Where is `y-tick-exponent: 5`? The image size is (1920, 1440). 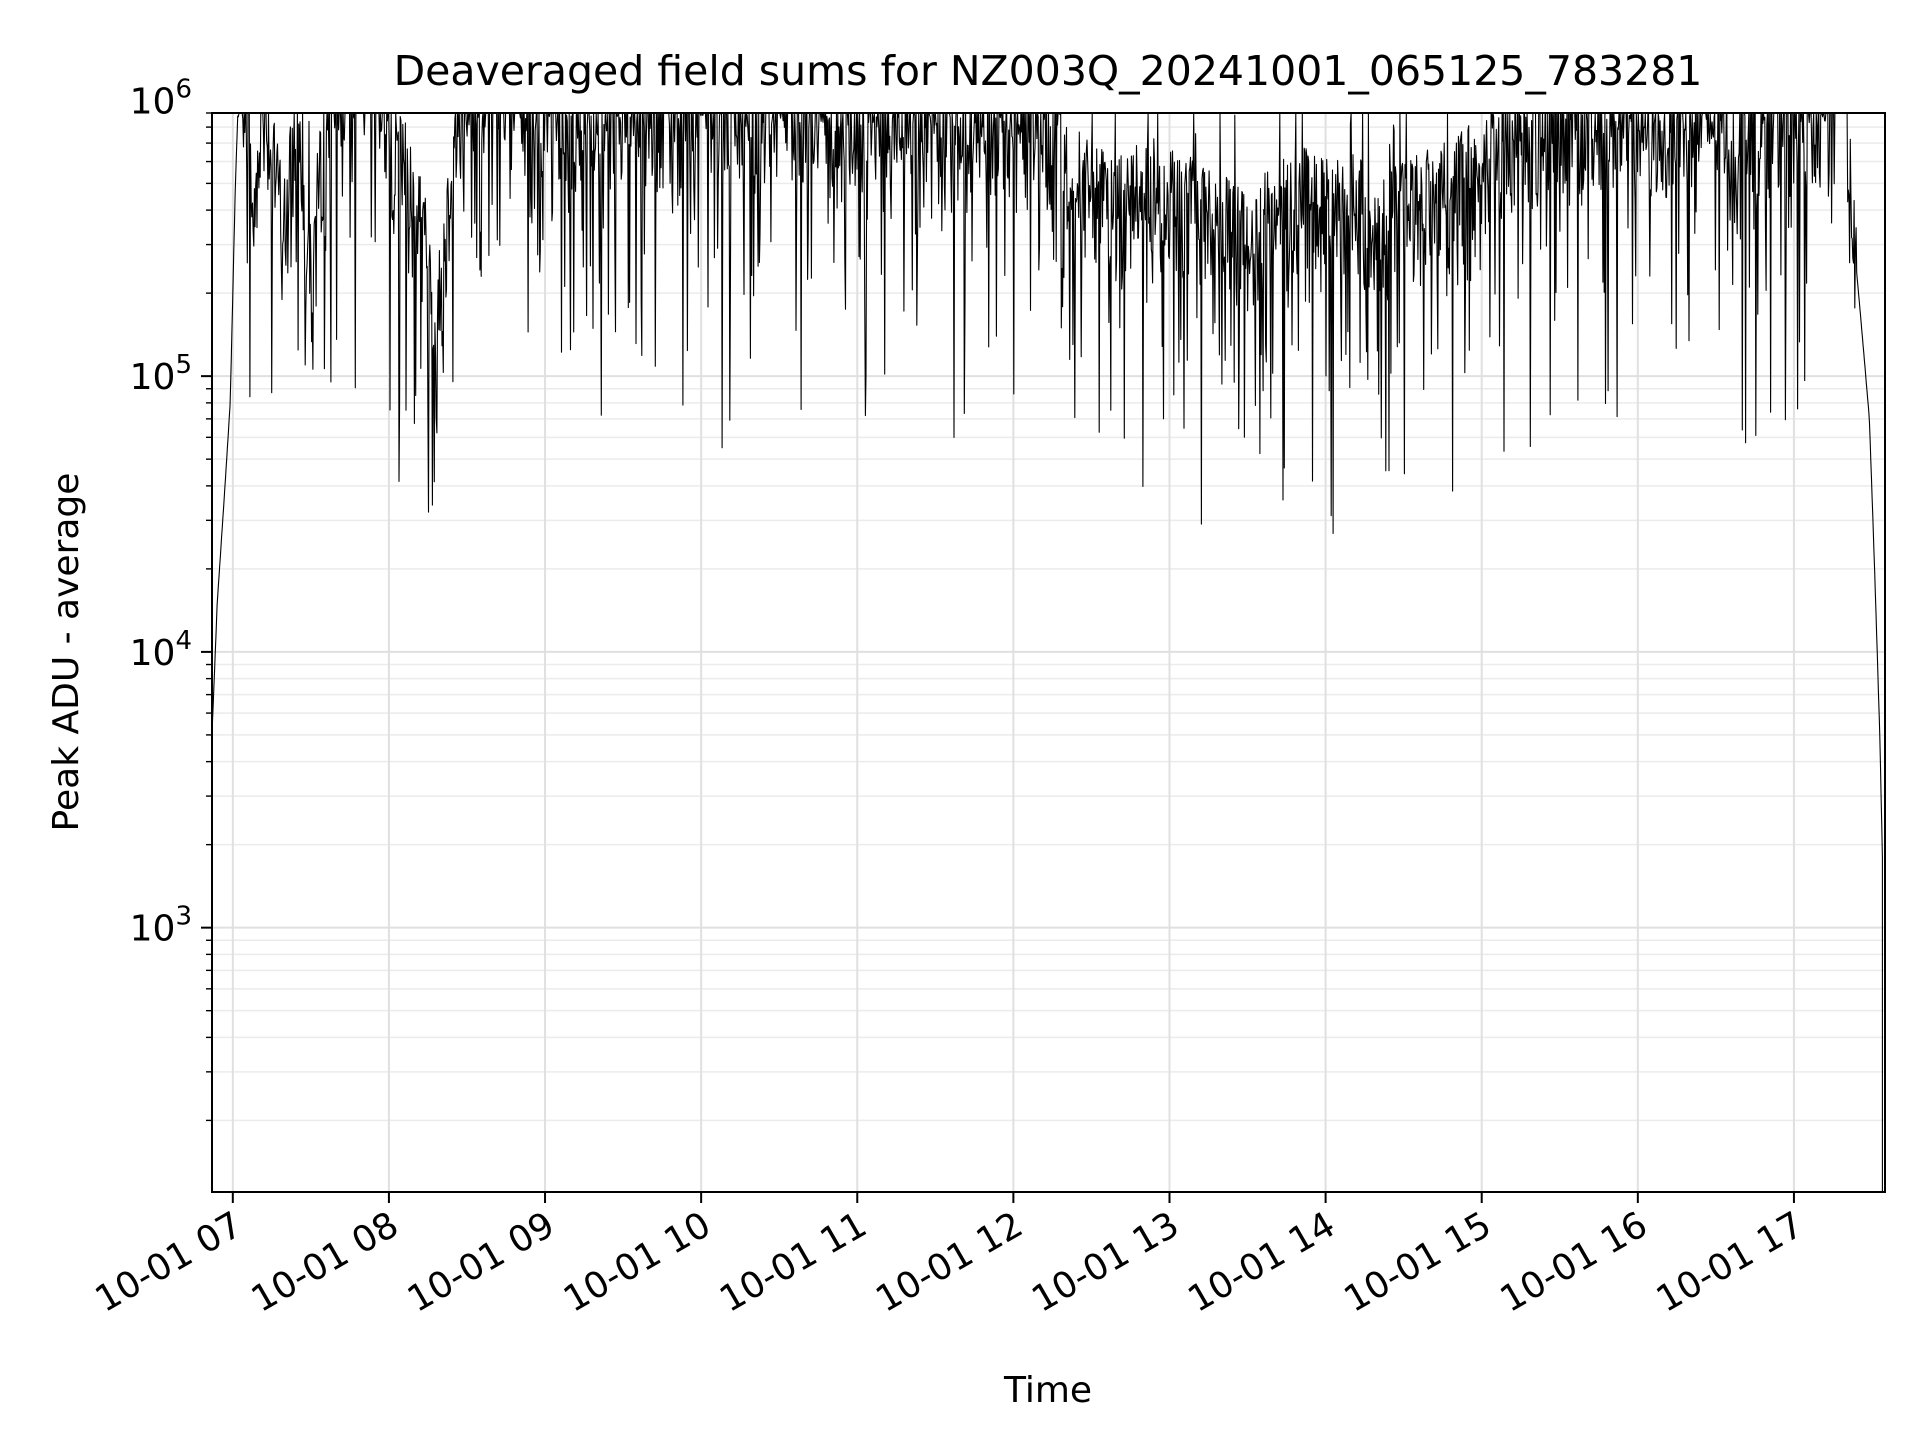 y-tick-exponent: 5 is located at coordinates (183, 365).